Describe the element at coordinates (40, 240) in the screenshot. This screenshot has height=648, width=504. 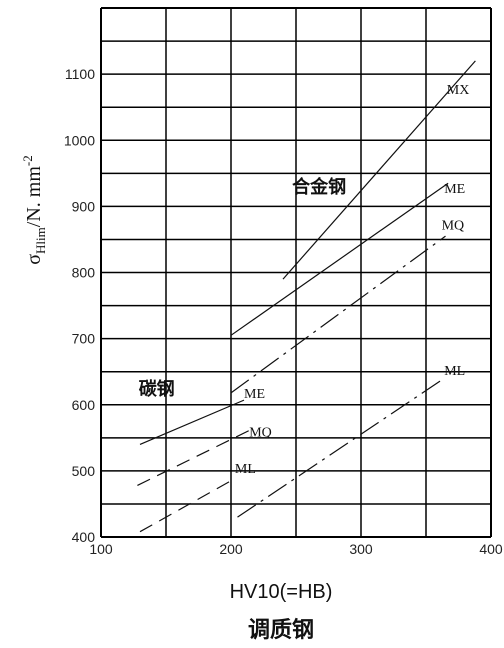
I see `y-axis-subscript: Hlim` at that location.